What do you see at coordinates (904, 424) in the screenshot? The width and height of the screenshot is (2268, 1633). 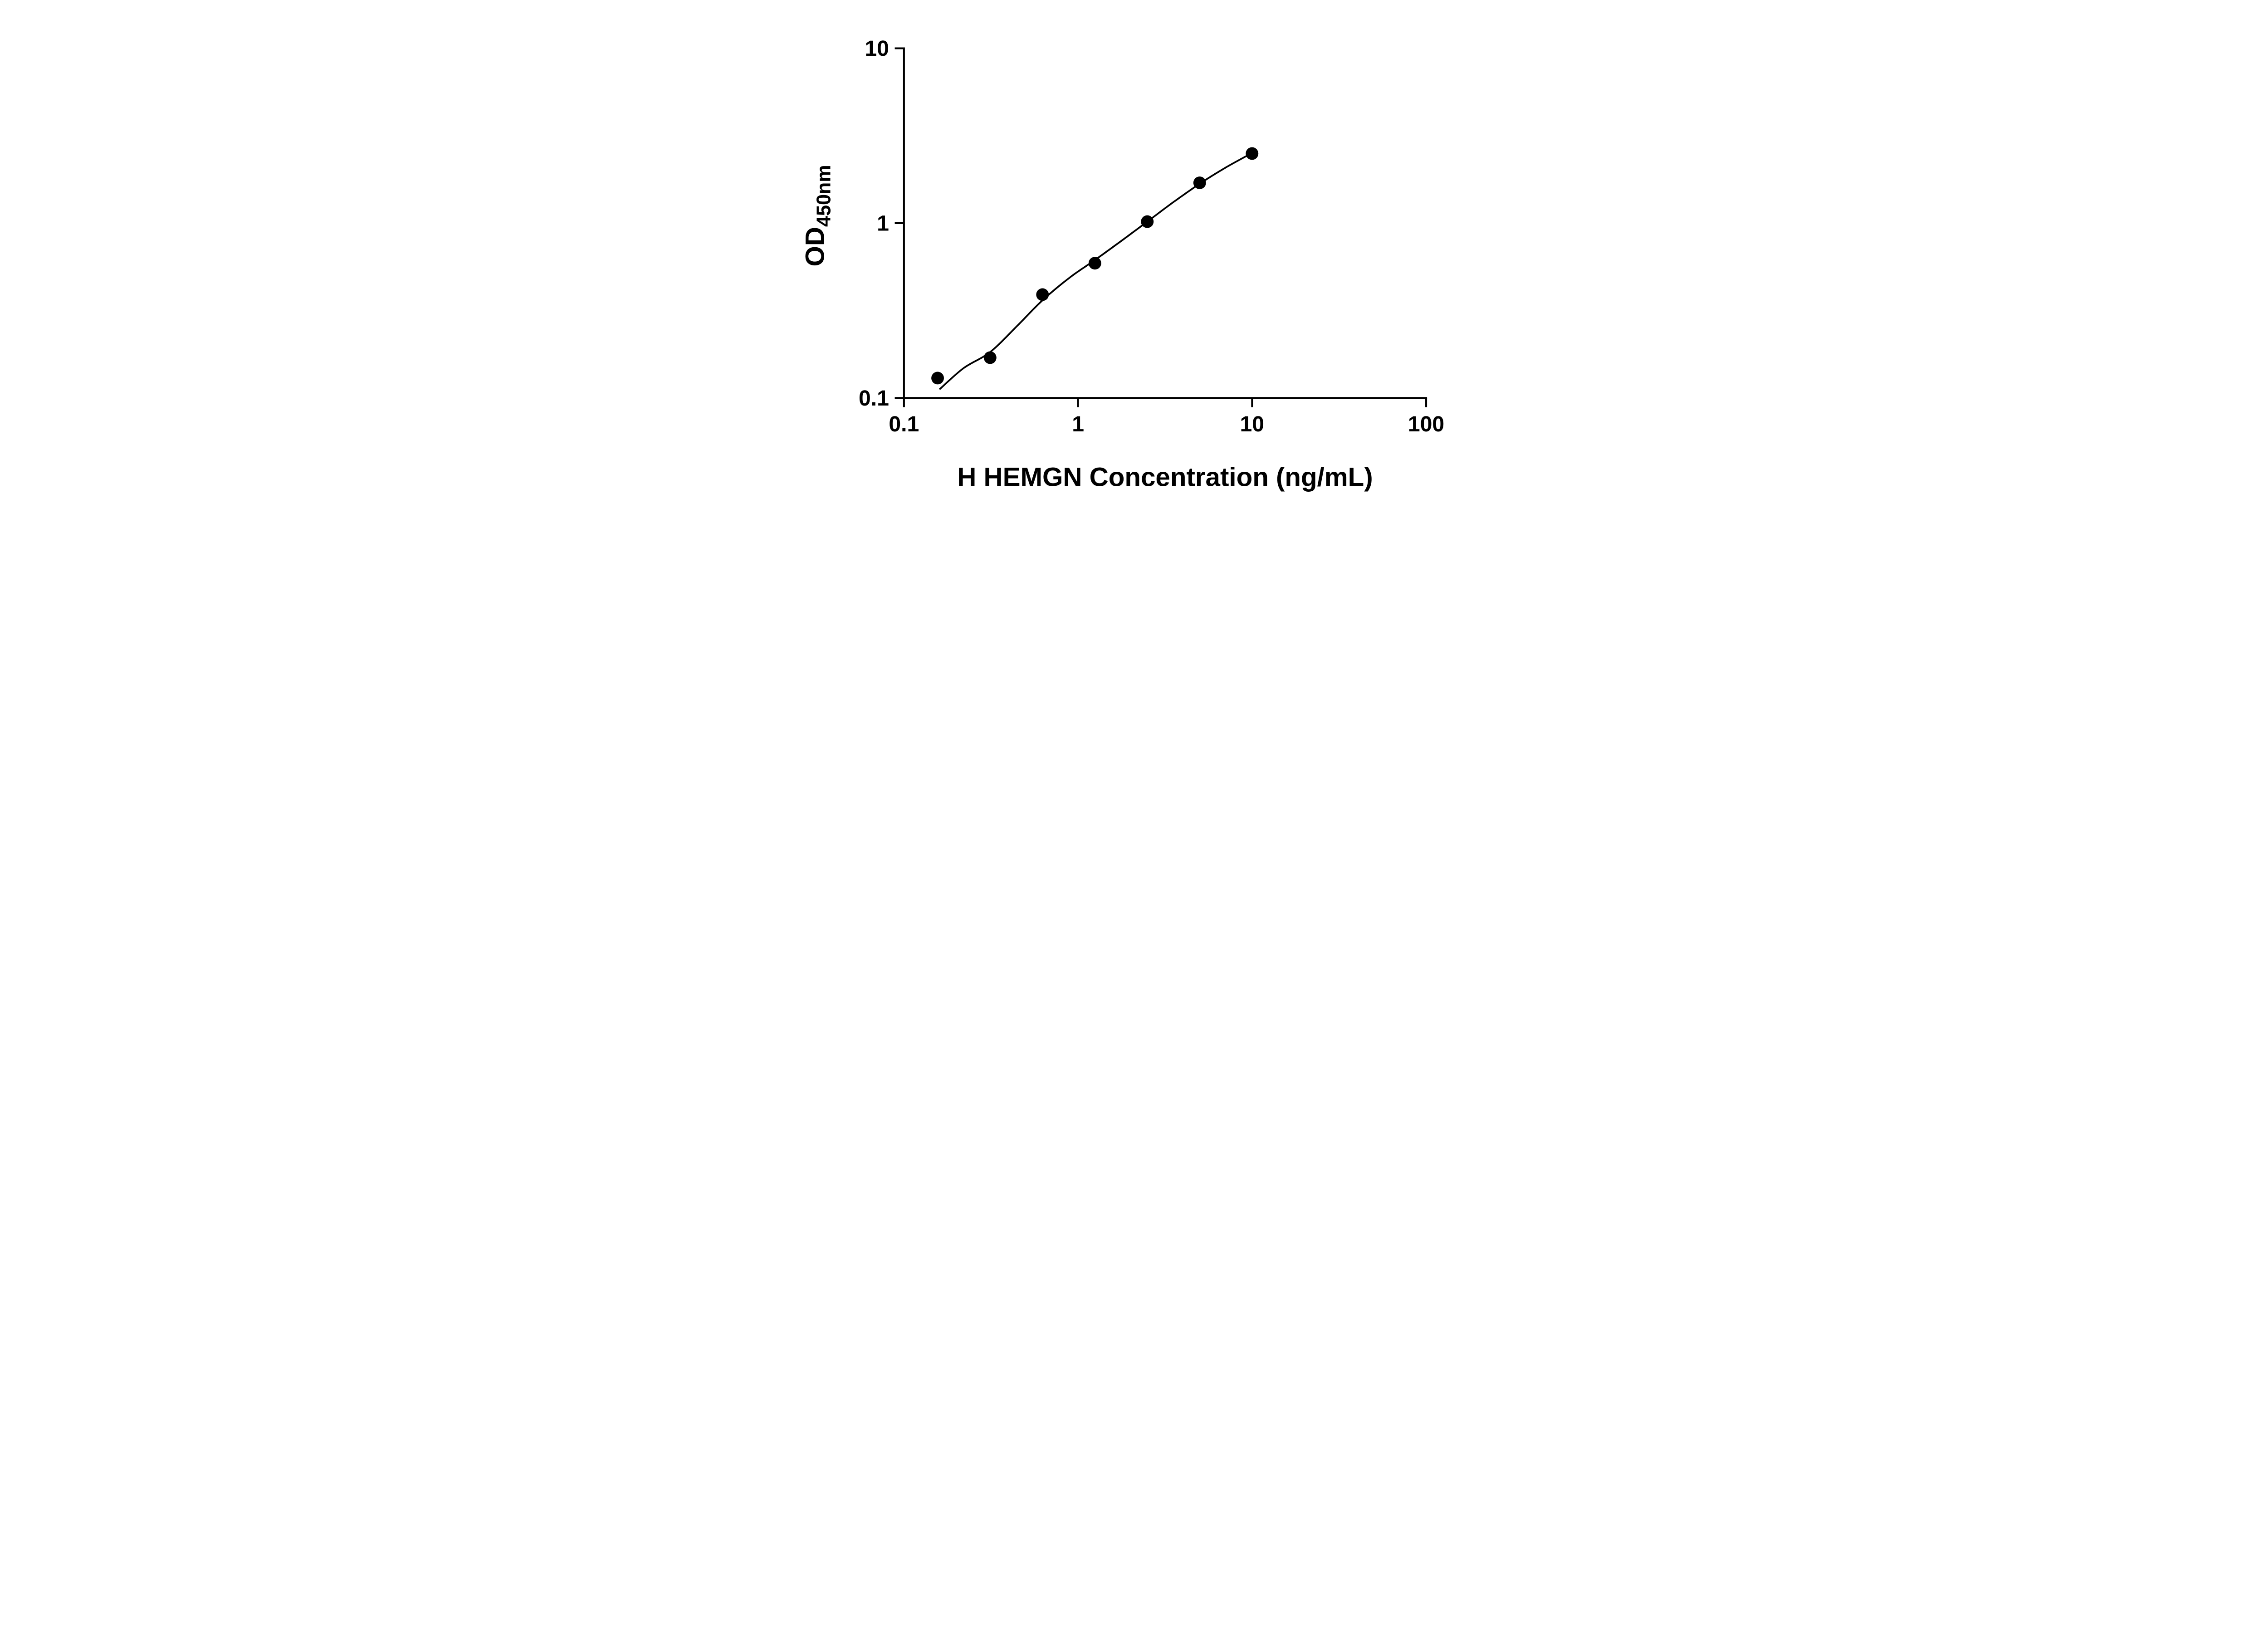 I see `x-tick-label: 0.1` at bounding box center [904, 424].